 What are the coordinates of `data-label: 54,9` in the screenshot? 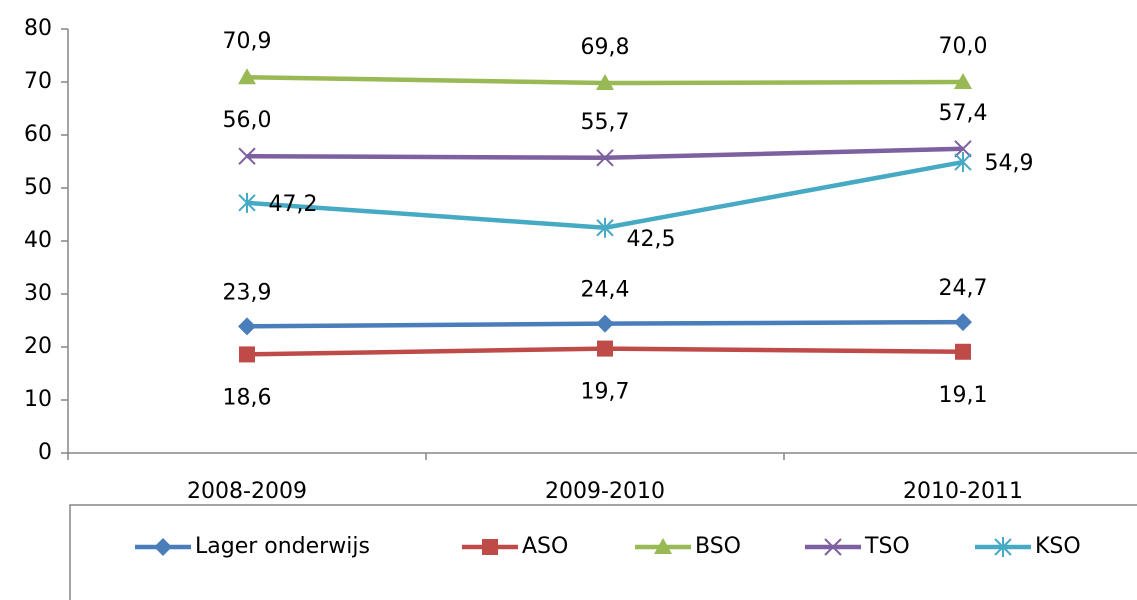 It's located at (1009, 163).